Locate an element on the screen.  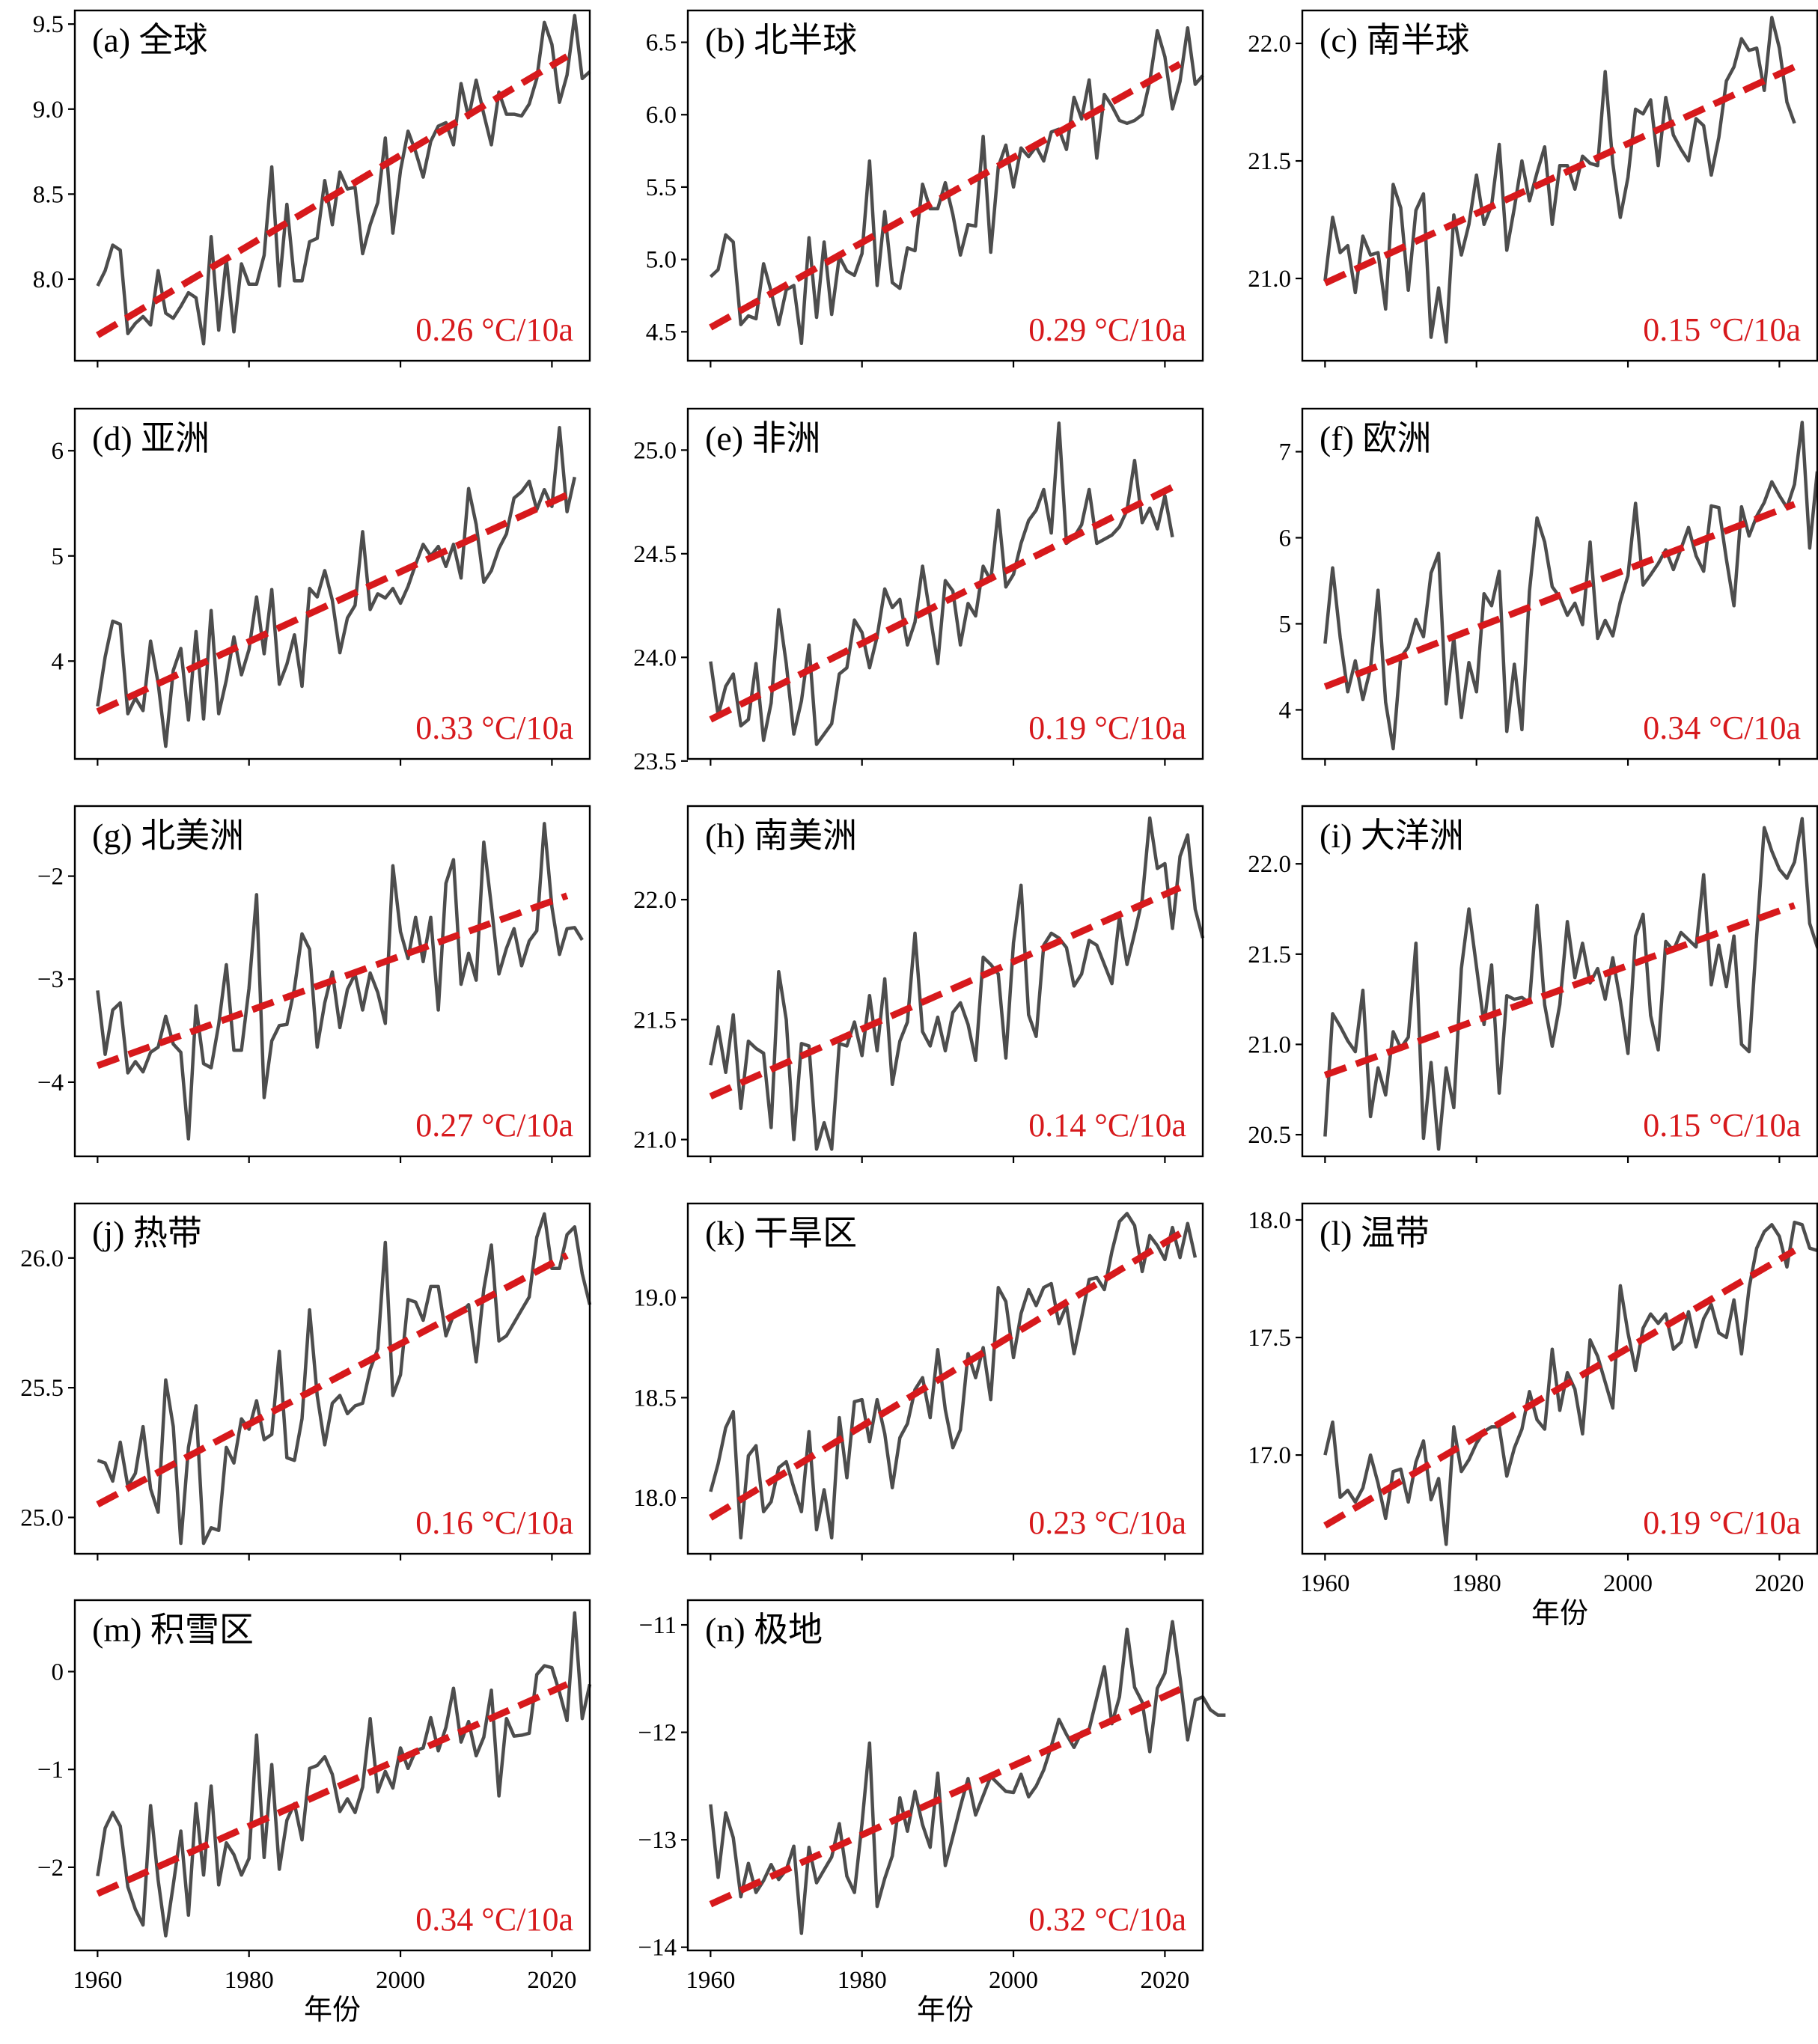
series-line-j is located at coordinates (344, 1379).